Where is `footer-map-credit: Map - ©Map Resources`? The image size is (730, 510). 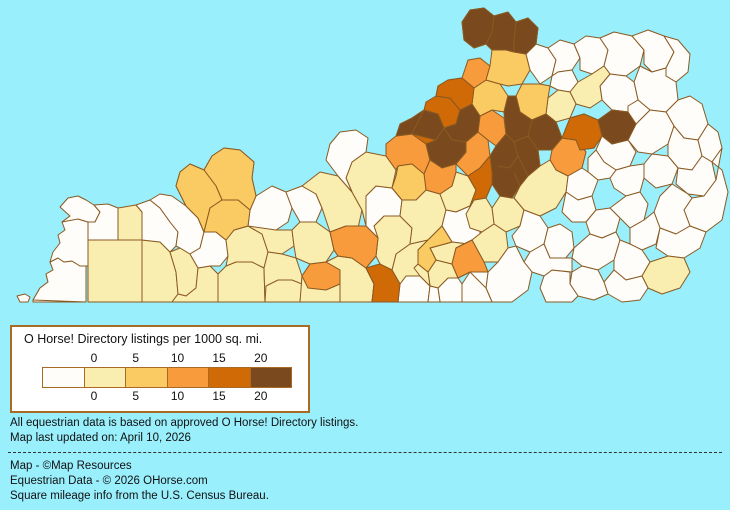
footer-map-credit: Map - ©Map Resources is located at coordinates (71, 466).